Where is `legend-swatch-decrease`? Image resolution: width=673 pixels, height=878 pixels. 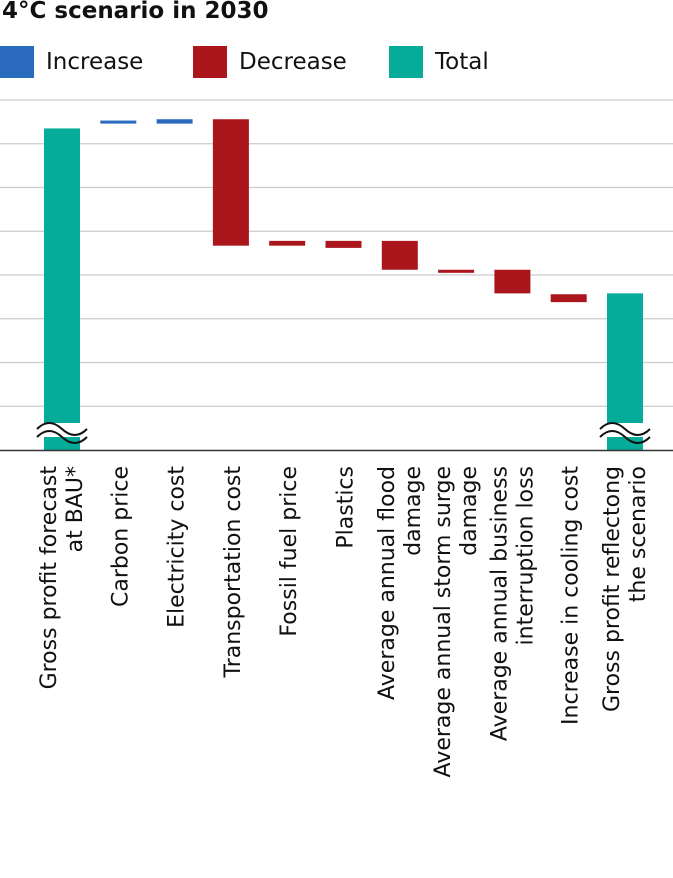
legend-swatch-decrease is located at coordinates (210, 62).